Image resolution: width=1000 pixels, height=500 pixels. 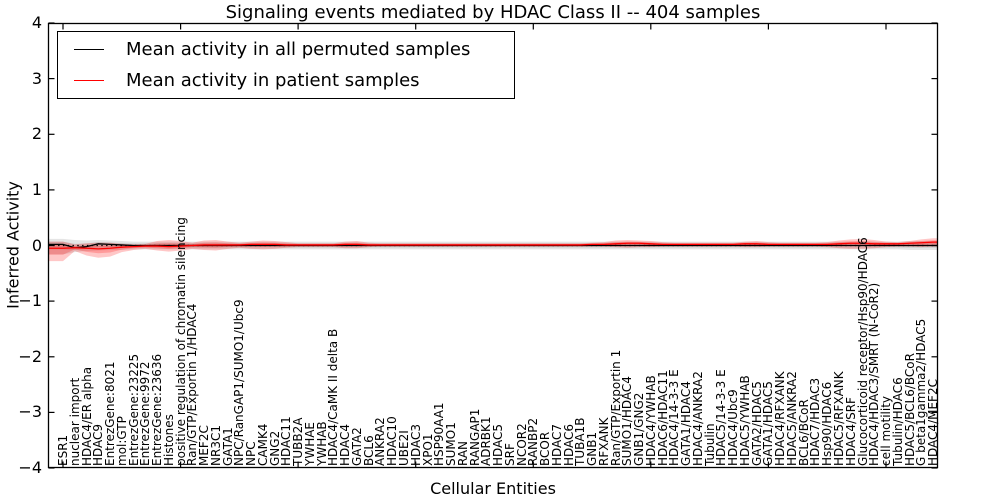 I want to click on x-tick-label: nuclear import, so click(x=74, y=421).